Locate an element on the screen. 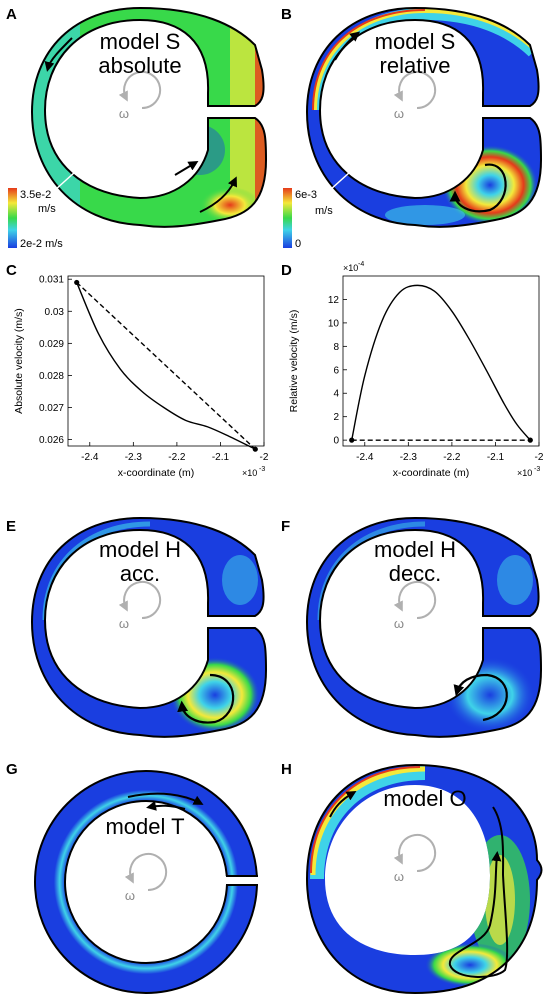 This screenshot has height=1004, width=550. model-h-decc-heatmap: ω is located at coordinates (424, 627).